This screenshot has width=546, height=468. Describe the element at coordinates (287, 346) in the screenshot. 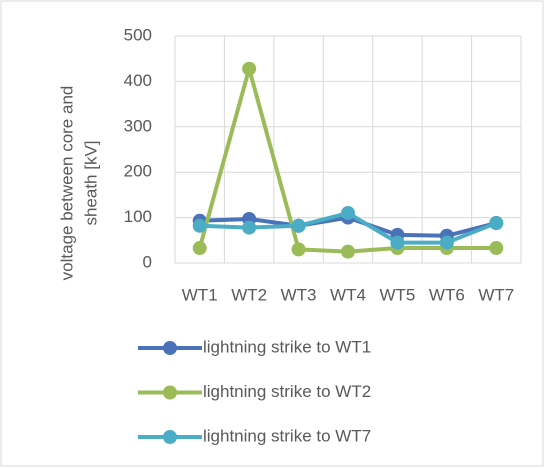

I see `legend-label: lightning strike to WT1` at that location.